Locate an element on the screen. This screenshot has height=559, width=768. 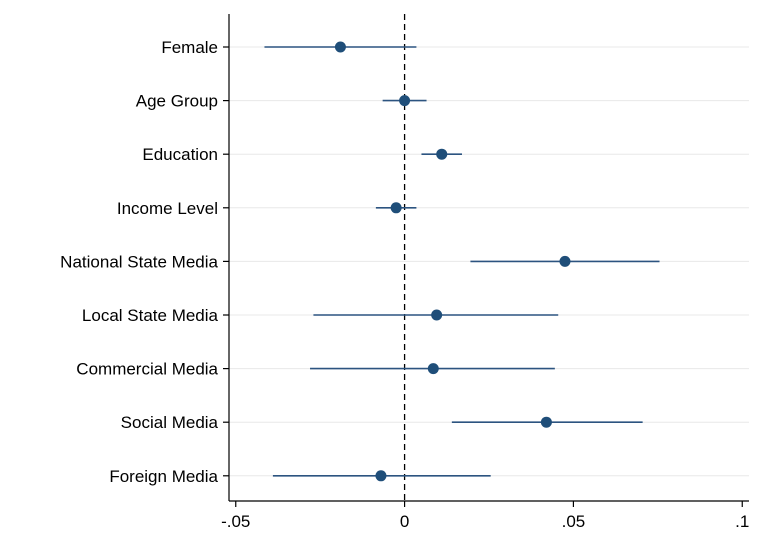
category-label: National State Media is located at coordinates (139, 261).